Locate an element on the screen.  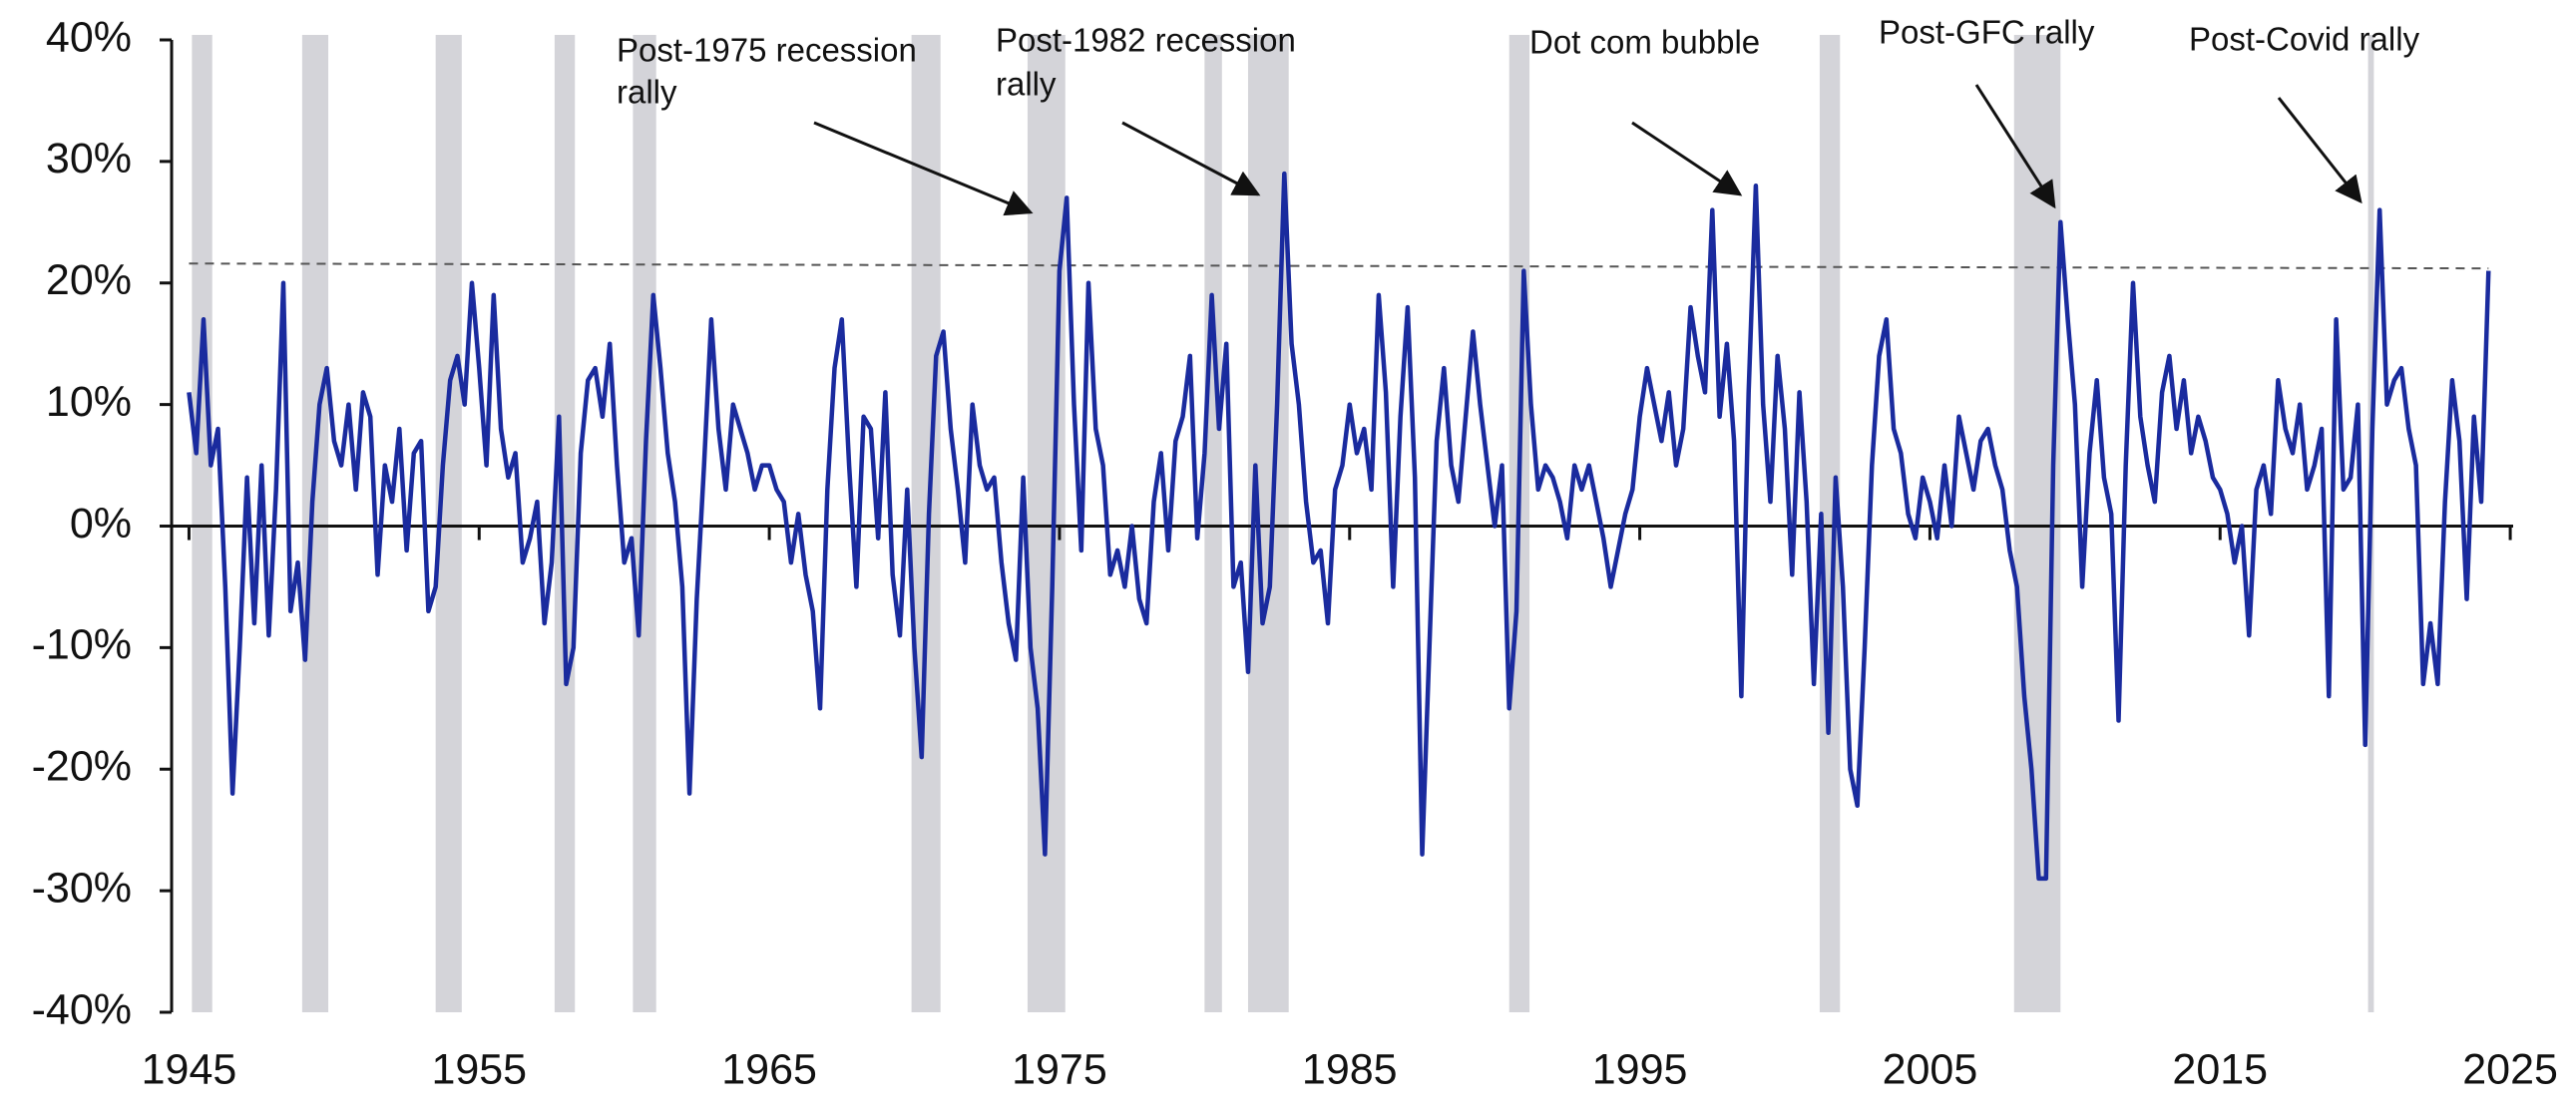
reference-line is located at coordinates (1339, 266).